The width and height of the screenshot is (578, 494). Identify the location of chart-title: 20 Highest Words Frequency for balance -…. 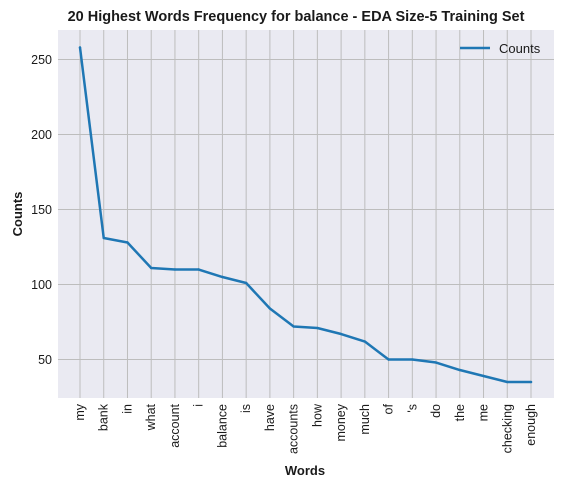
(296, 17).